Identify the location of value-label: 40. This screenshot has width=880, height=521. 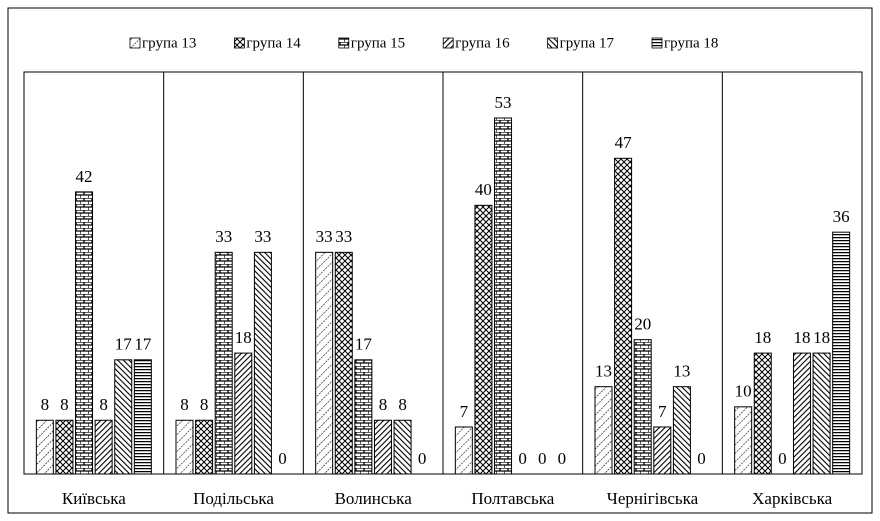
(483, 189).